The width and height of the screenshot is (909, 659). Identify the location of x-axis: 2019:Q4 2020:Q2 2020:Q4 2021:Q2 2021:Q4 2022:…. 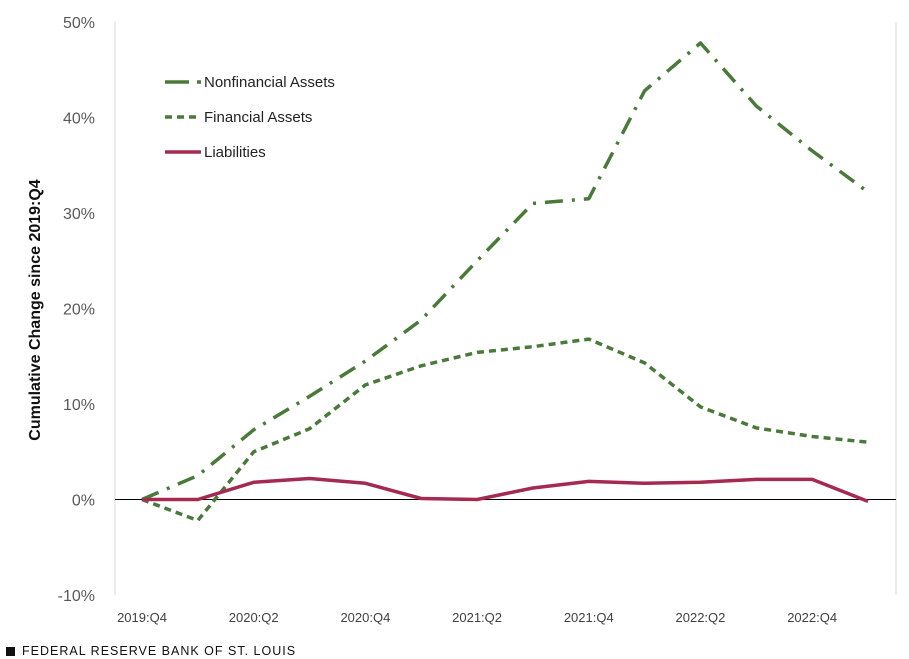
(477, 617).